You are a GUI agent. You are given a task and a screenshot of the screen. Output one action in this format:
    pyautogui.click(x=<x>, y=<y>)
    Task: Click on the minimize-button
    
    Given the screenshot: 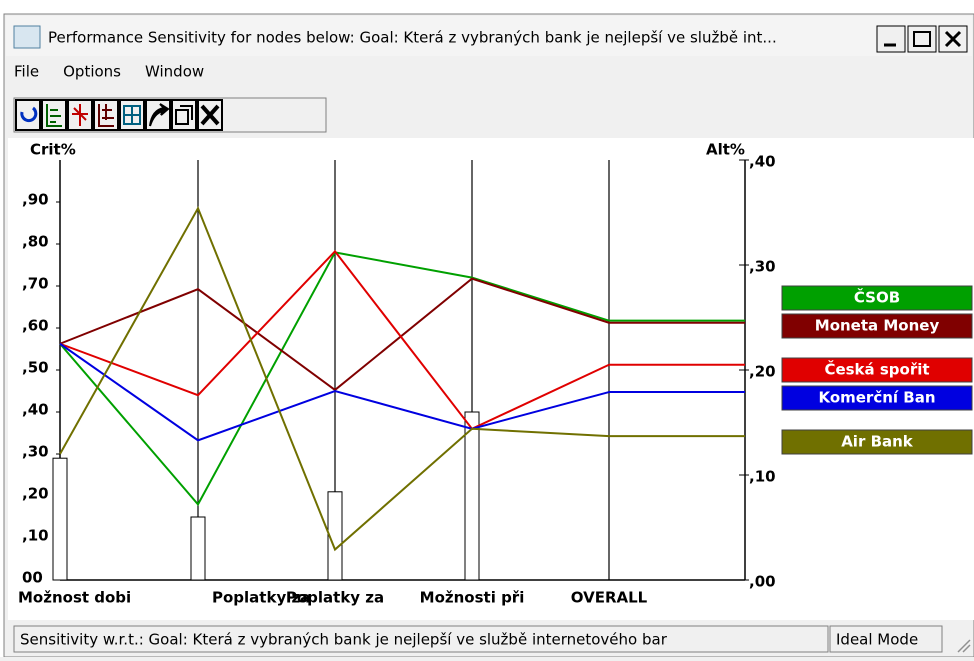 What is the action you would take?
    pyautogui.click(x=891, y=39)
    